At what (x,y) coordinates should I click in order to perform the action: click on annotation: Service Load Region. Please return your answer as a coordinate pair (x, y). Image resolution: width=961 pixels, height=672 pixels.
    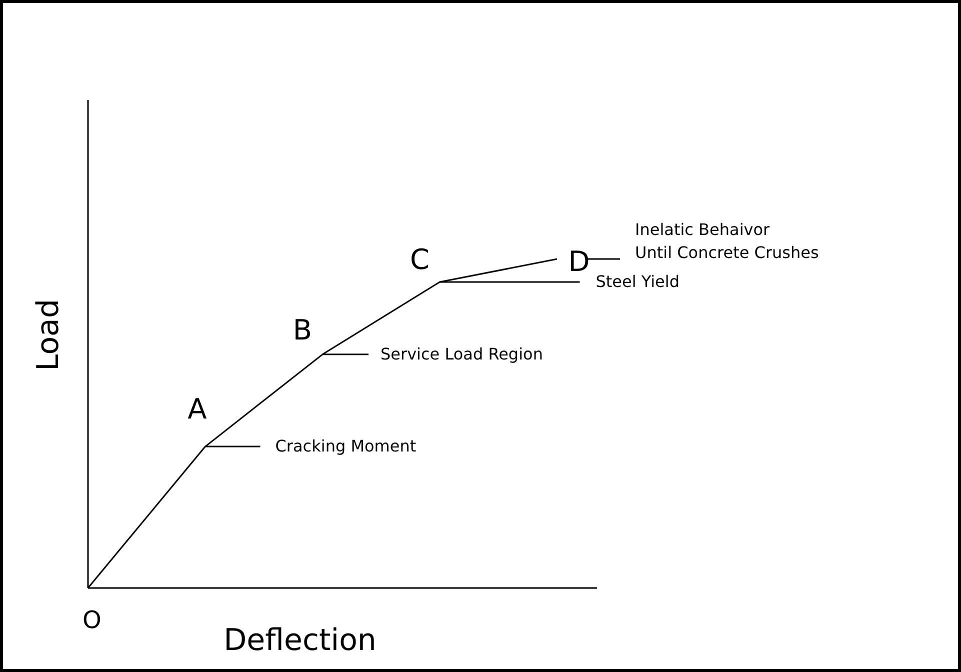
    Looking at the image, I should click on (461, 354).